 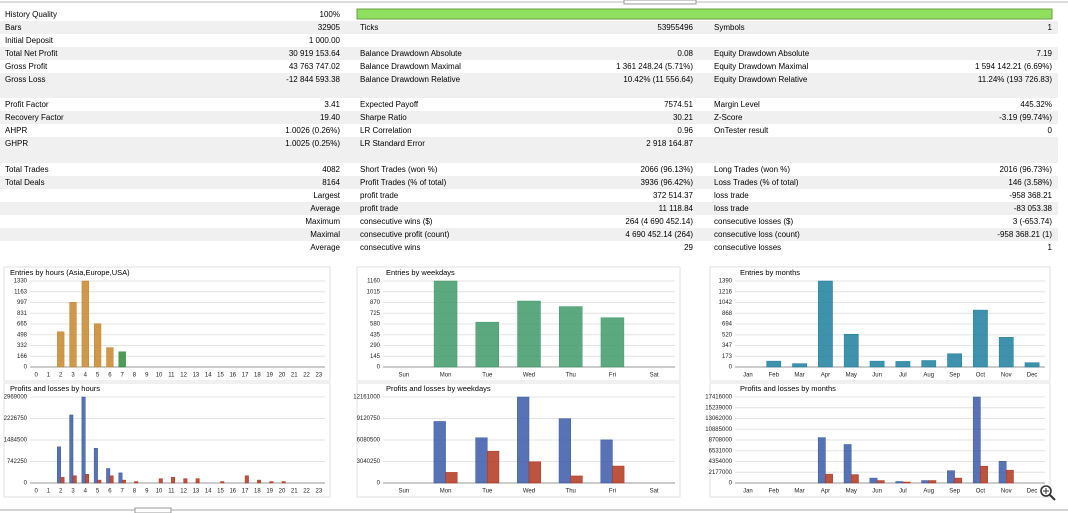 What do you see at coordinates (331, 182) in the screenshot?
I see `cell-value: 8164` at bounding box center [331, 182].